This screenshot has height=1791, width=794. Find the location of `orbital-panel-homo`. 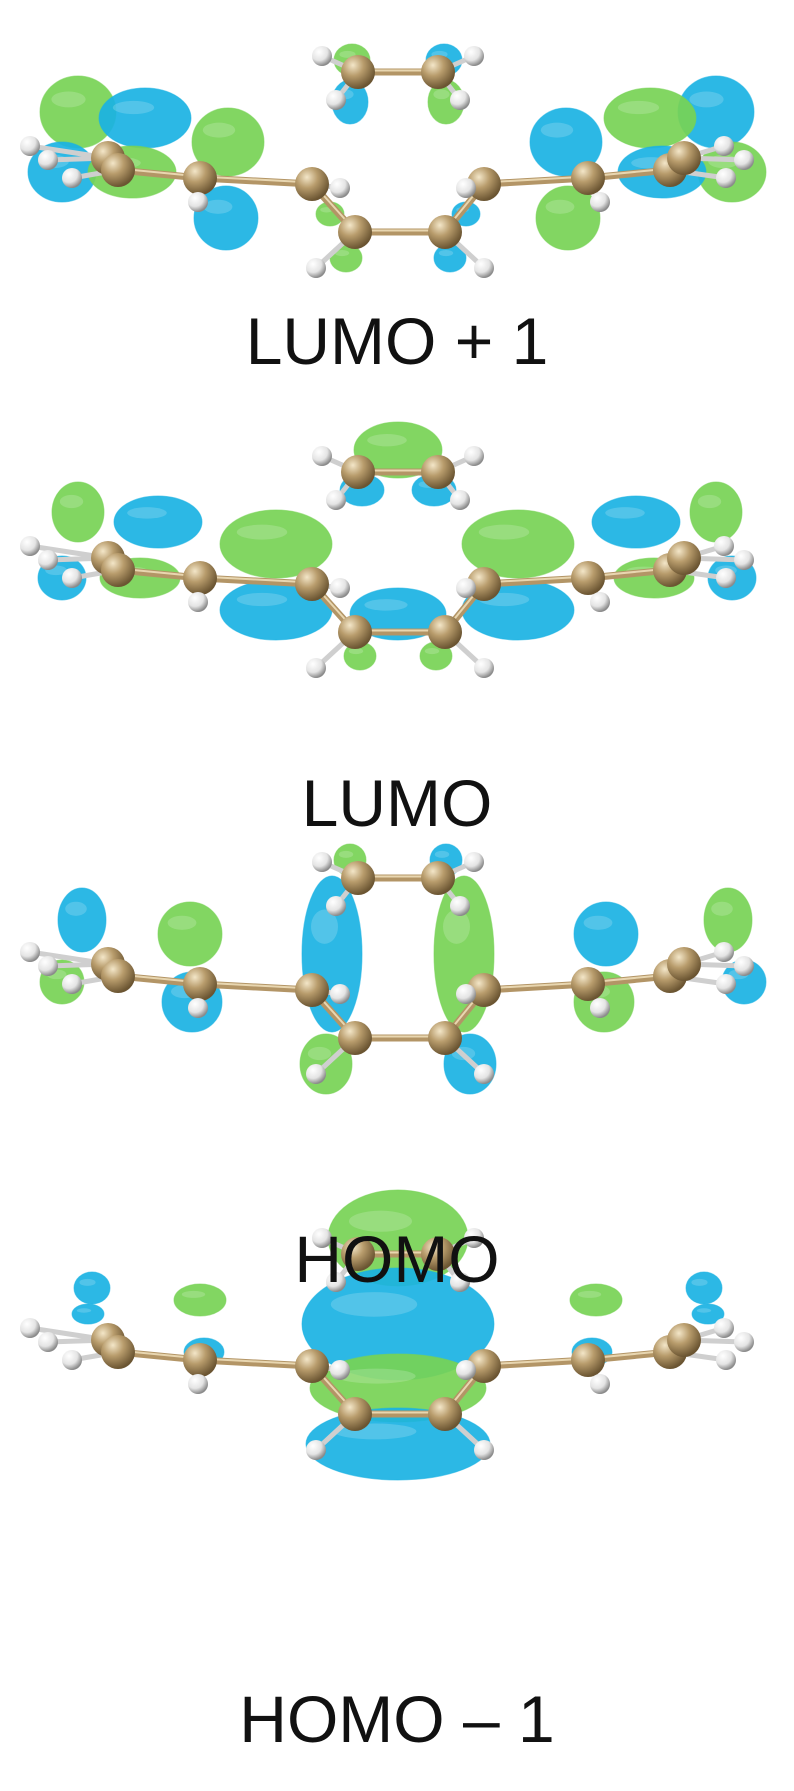

orbital-panel-homo is located at coordinates (393, 969).